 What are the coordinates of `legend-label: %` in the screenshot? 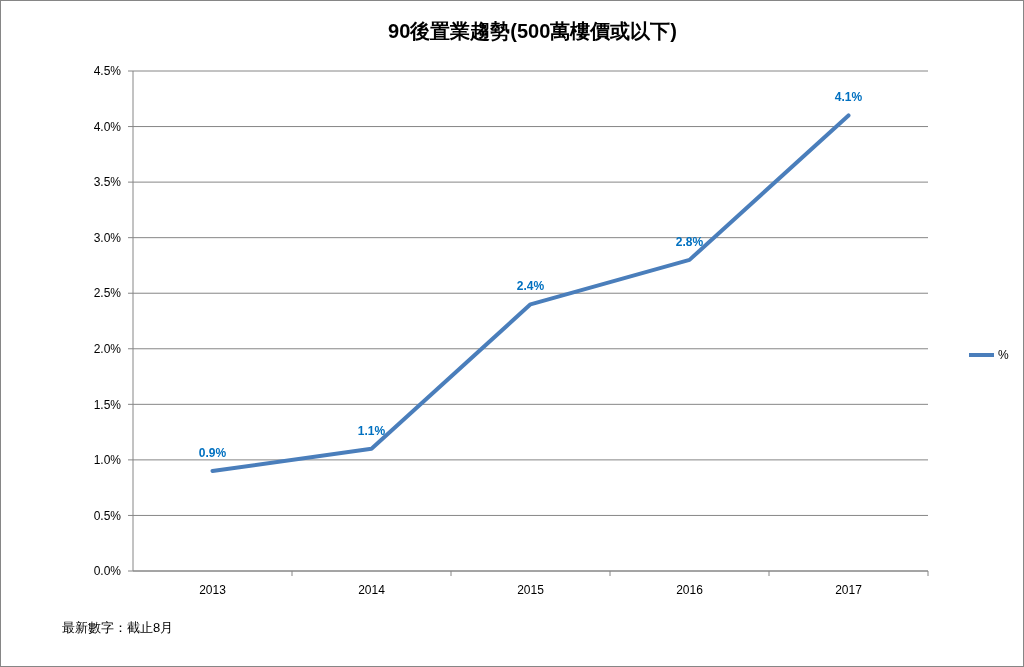 It's located at (1003, 355).